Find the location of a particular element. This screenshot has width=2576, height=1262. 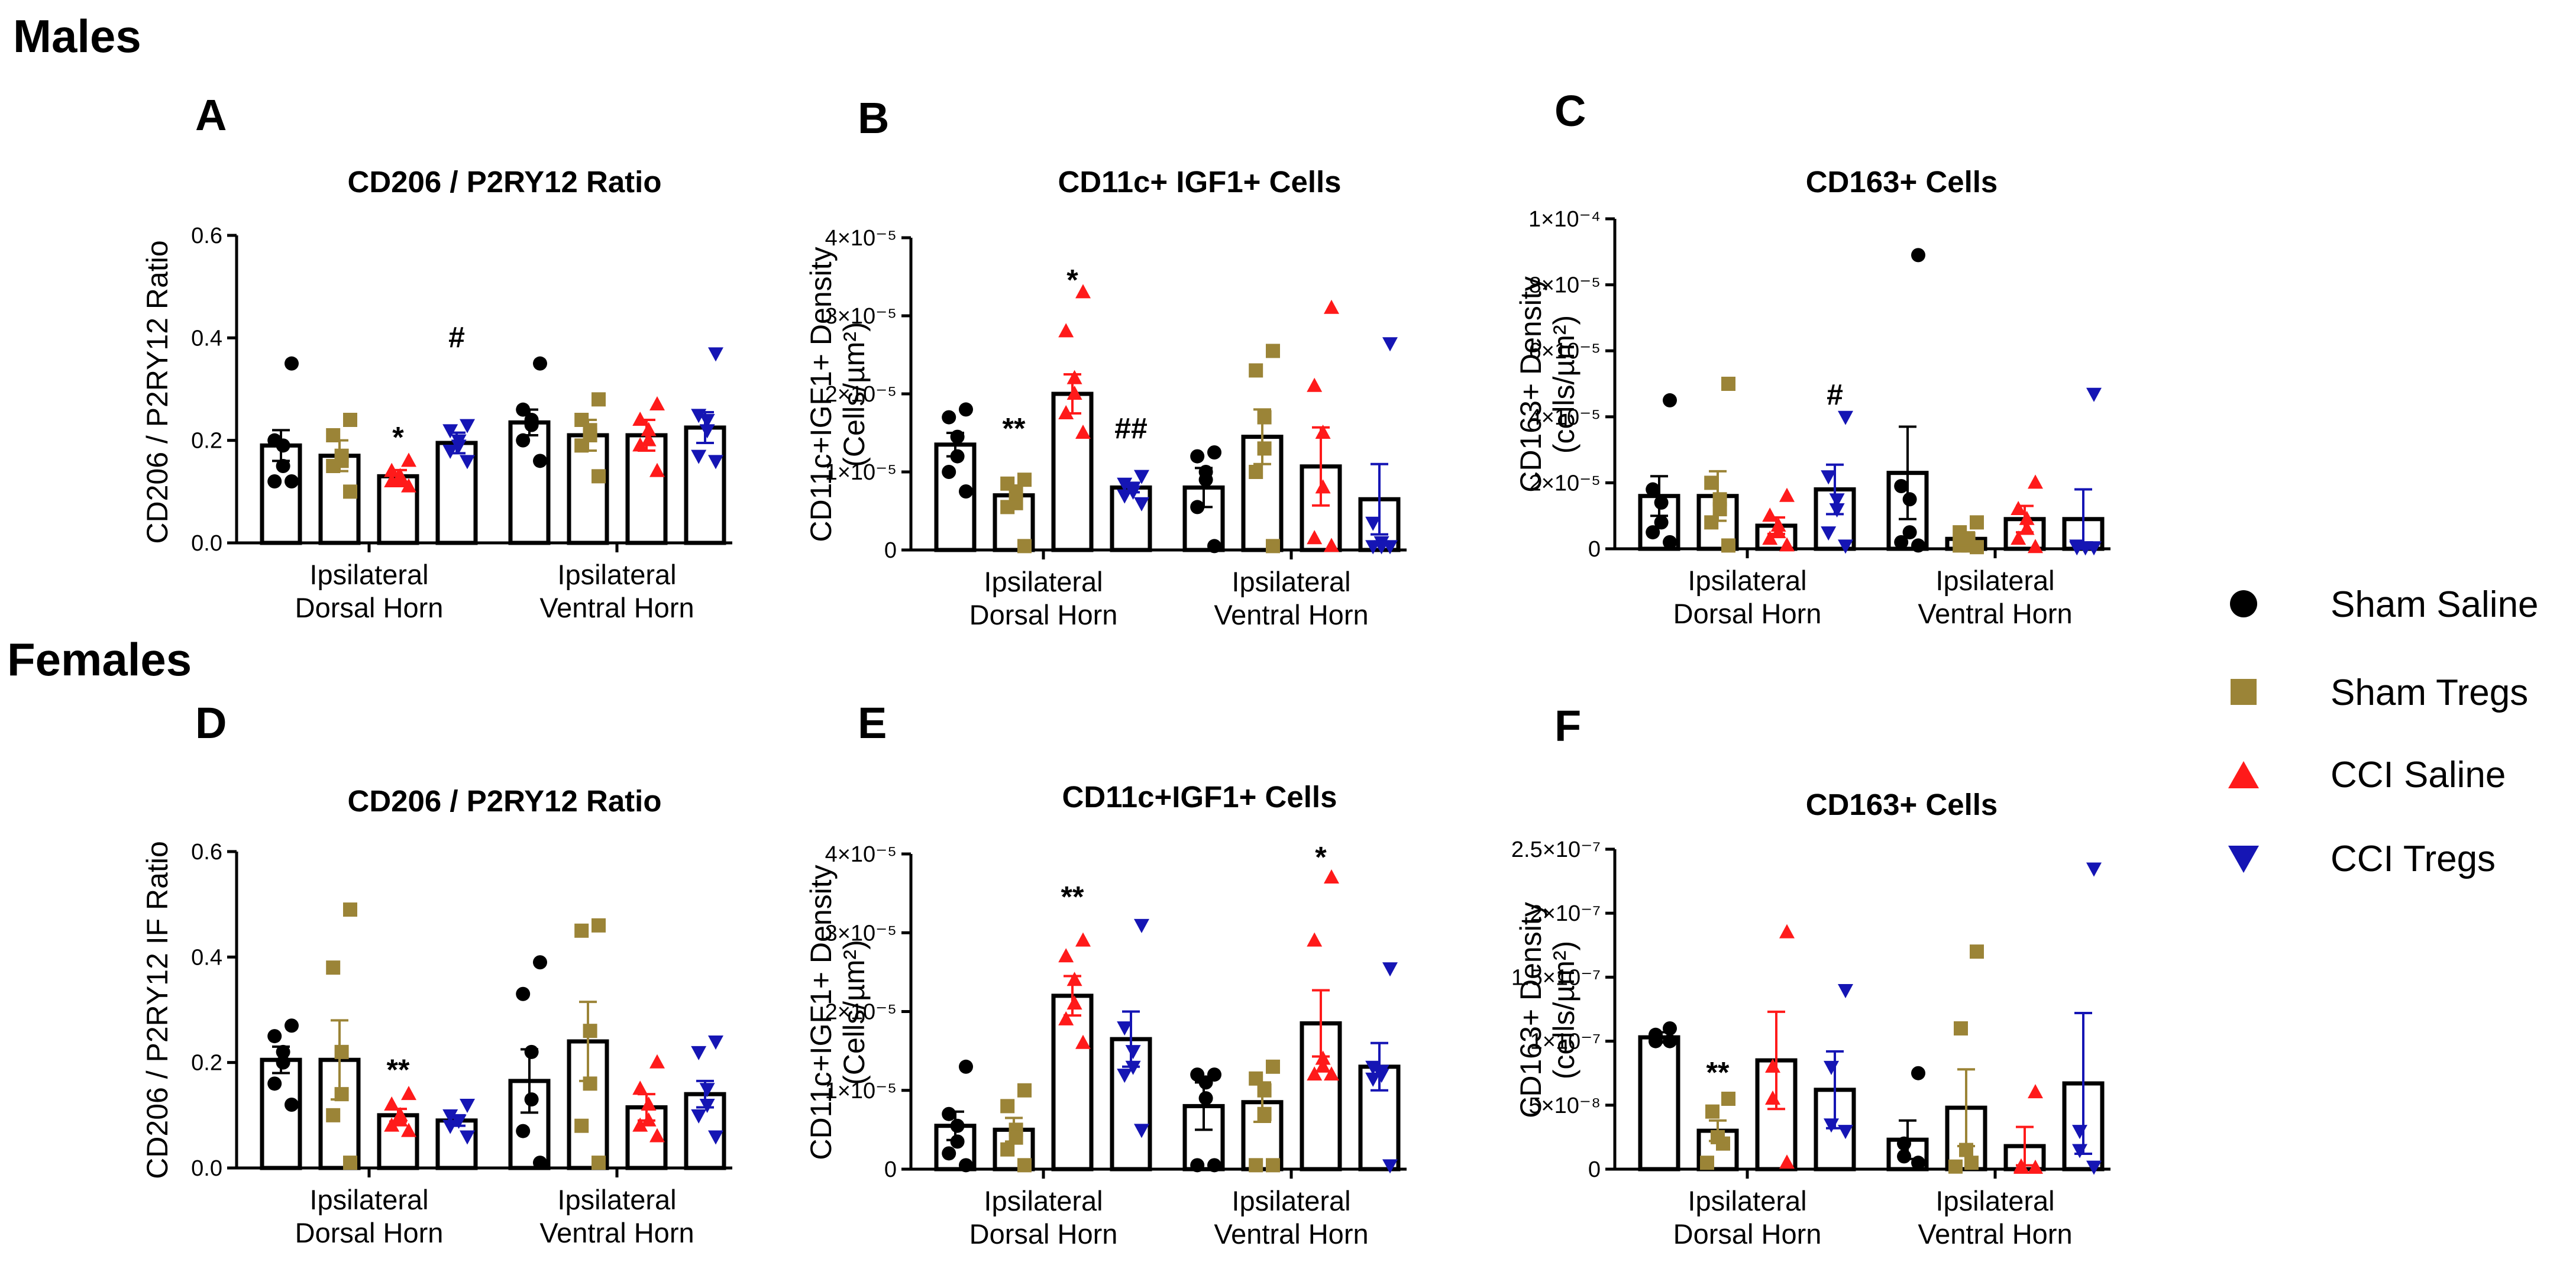

y-axis-label-line: CD206 / P2RY12 Ratio is located at coordinates (157, 391).